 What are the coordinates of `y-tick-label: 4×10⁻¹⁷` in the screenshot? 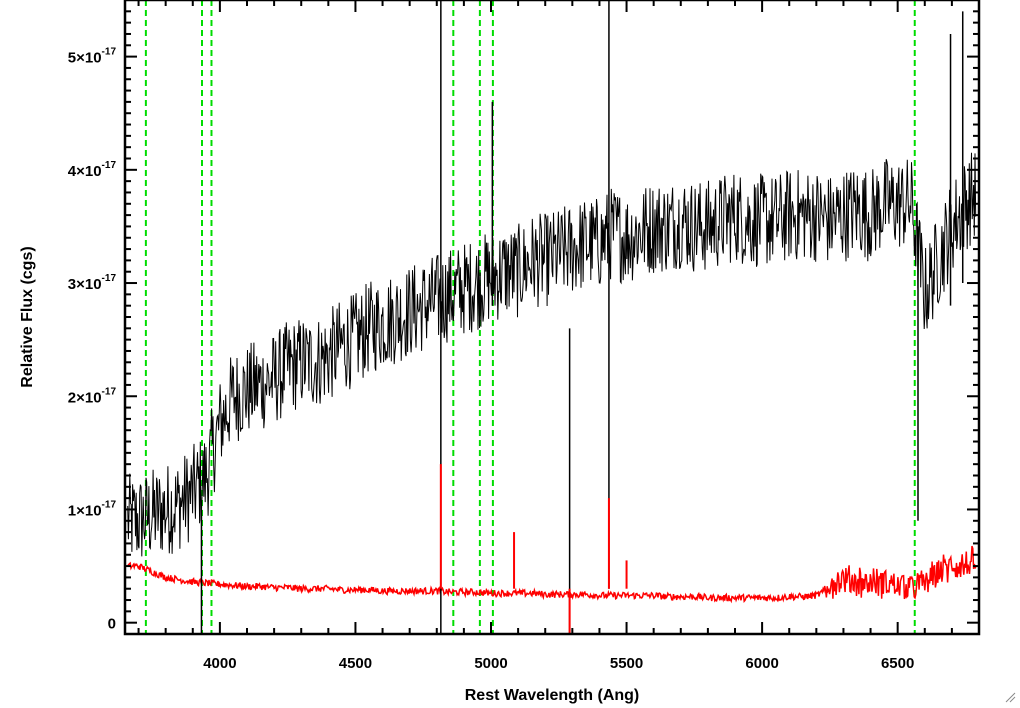 It's located at (92, 170).